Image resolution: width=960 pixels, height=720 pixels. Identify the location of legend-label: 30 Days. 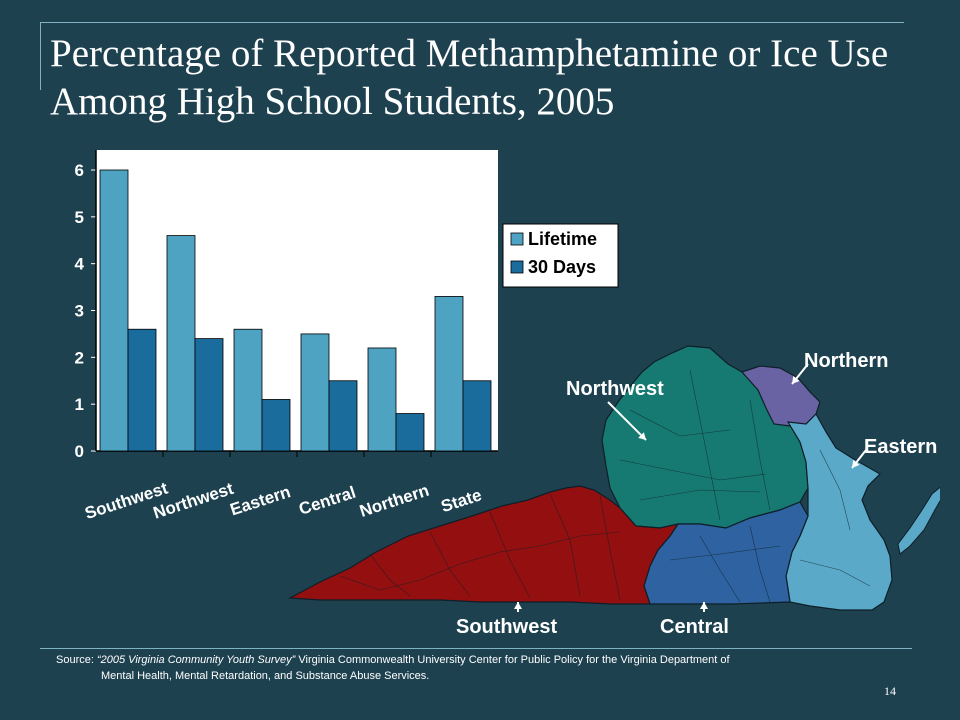
(562, 267).